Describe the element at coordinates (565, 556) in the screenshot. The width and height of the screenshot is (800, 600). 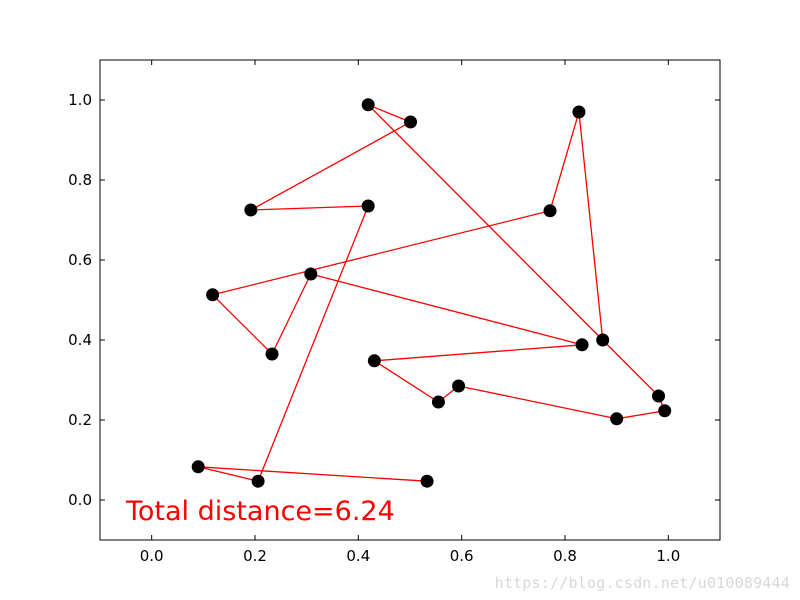
I see `x-tick-label: 0.8` at that location.